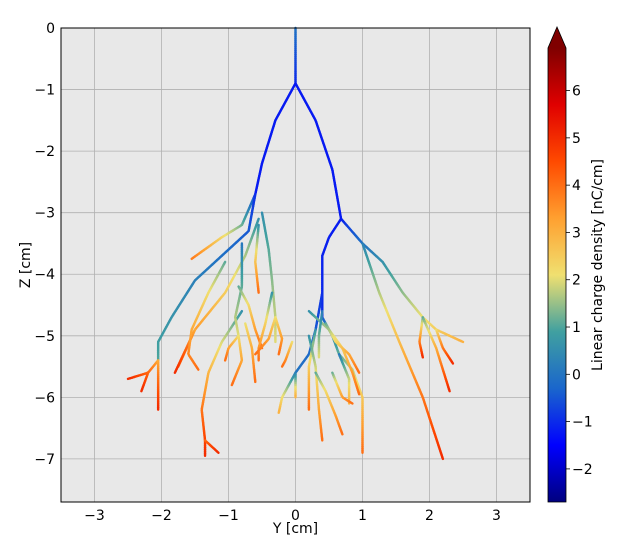 The width and height of the screenshot is (623, 559). Describe the element at coordinates (576, 92) in the screenshot. I see `colorbar-tick-label: 6` at that location.